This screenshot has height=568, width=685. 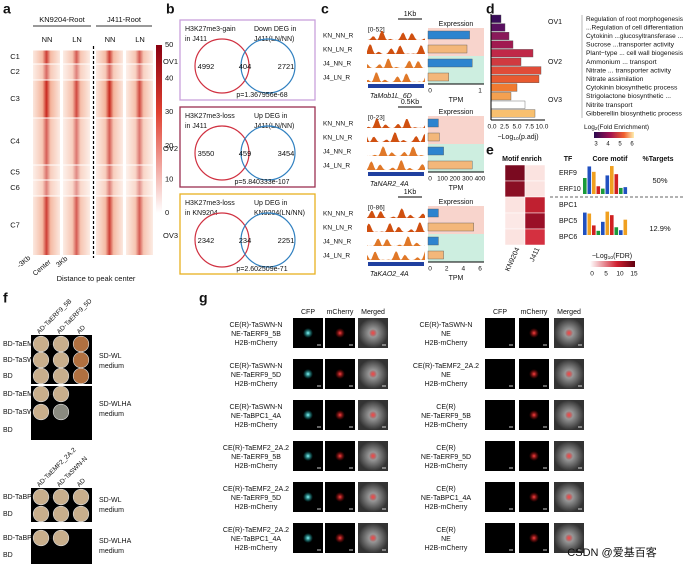 I want to click on label: 3Kb, so click(x=62, y=262).